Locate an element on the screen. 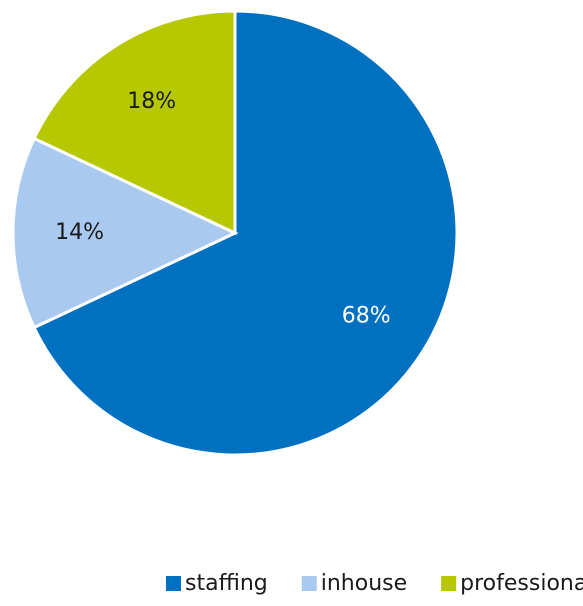 The image size is (583, 606). data-label: 68% is located at coordinates (366, 315).